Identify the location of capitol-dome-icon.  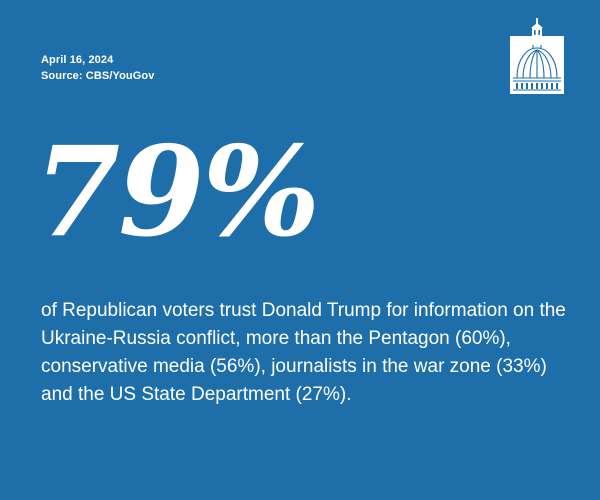
(537, 56).